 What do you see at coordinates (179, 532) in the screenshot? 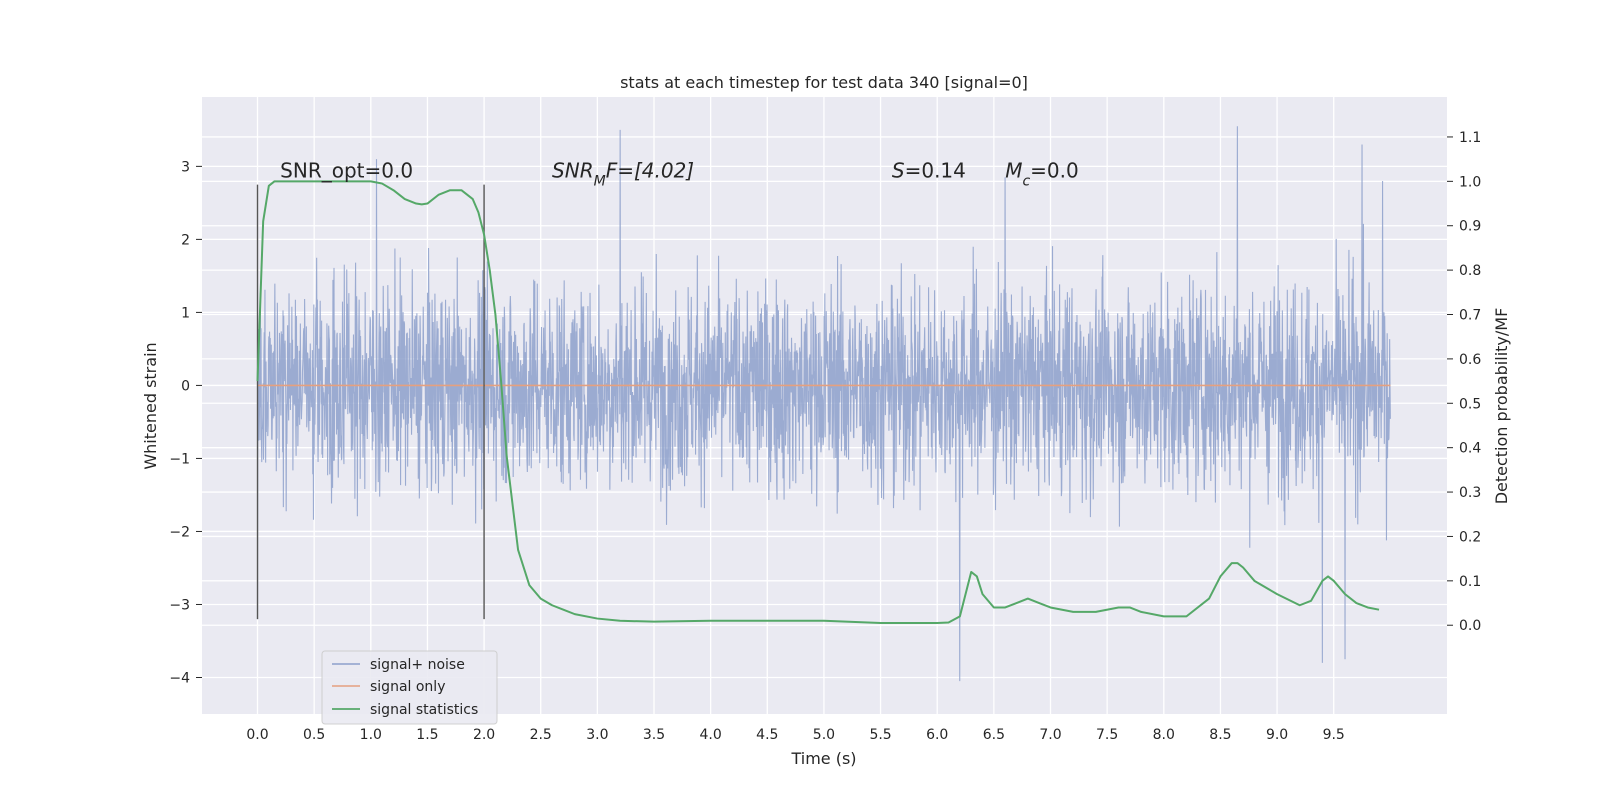
I see `y-tick-label: −2` at bounding box center [179, 532].